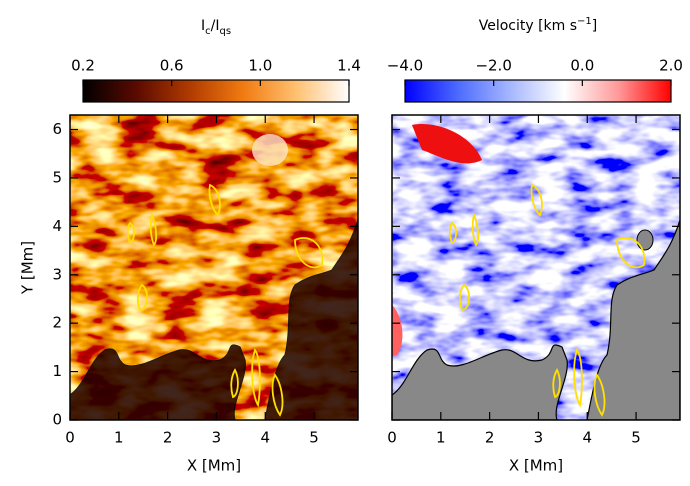  What do you see at coordinates (645, 240) in the screenshot?
I see `gray-blob` at bounding box center [645, 240].